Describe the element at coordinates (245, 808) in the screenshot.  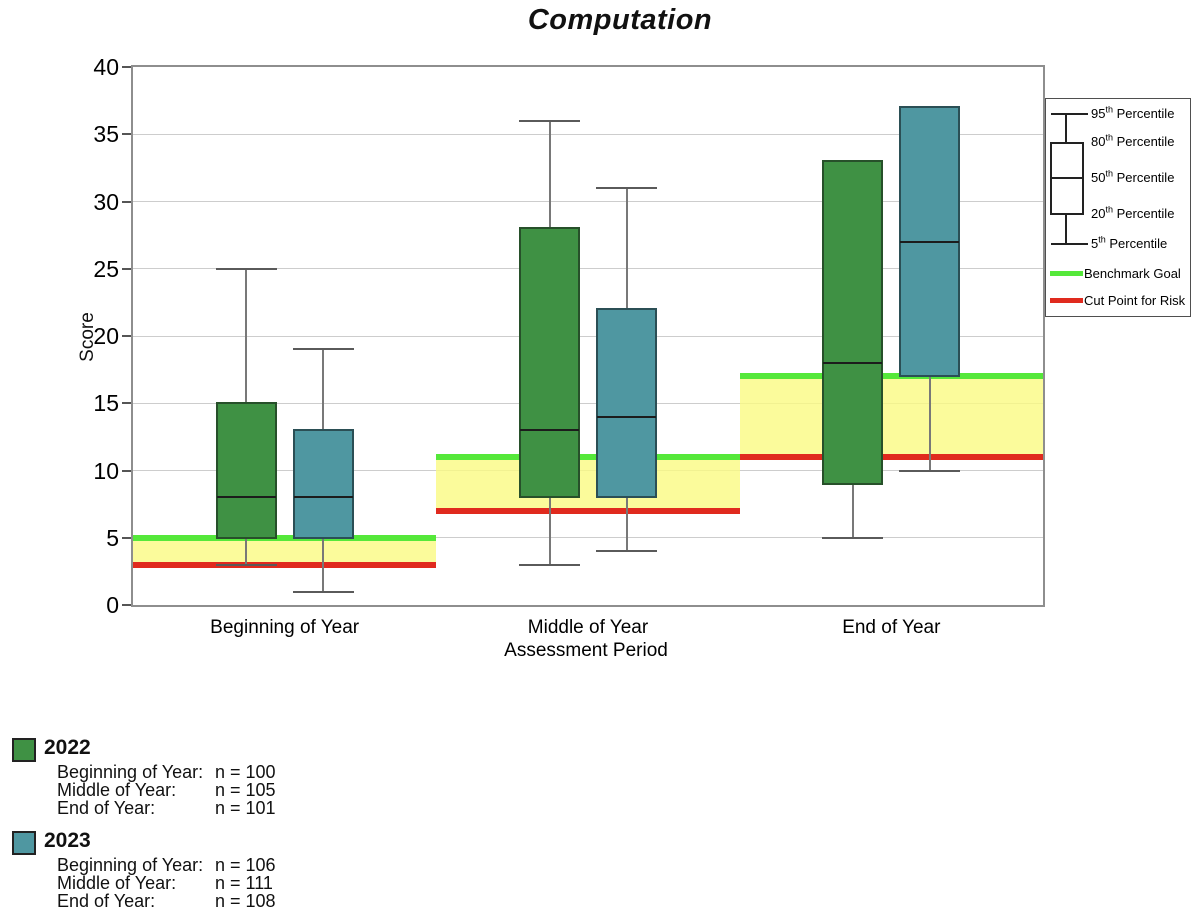
I see `n-value: n = 101` at that location.